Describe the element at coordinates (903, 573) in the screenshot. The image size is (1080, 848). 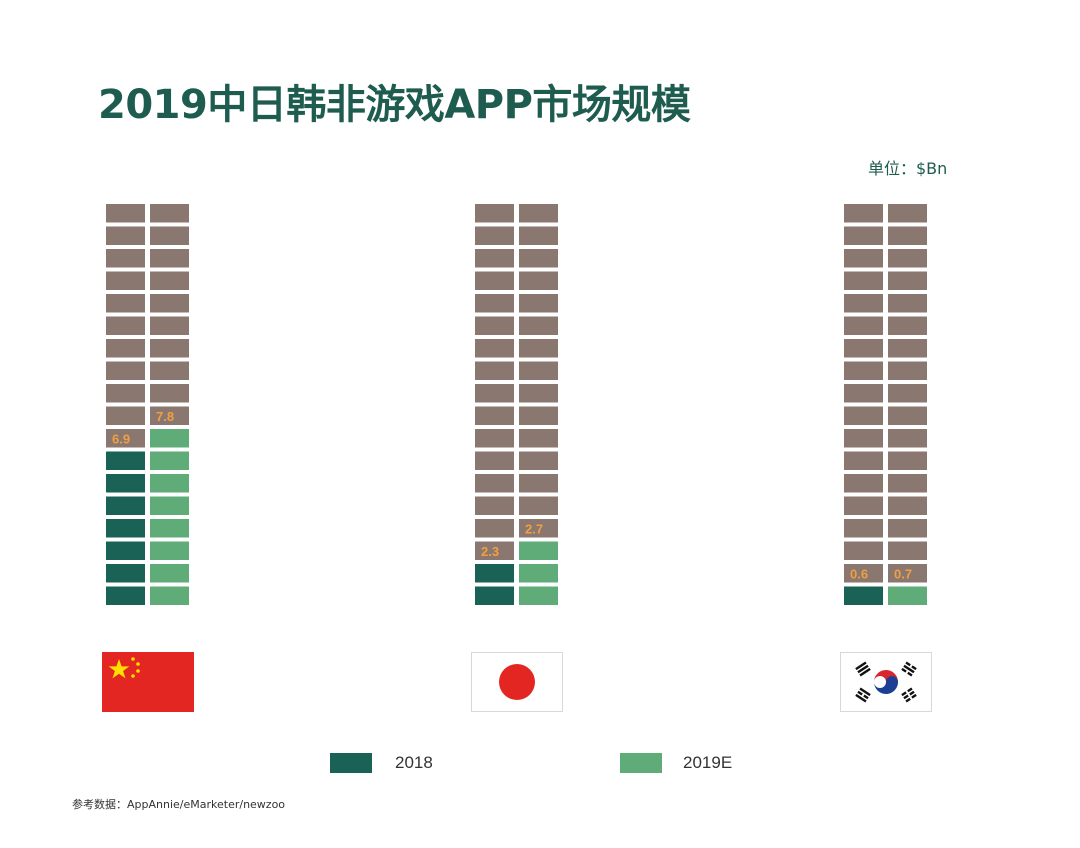
I see `data-label: 0.7` at that location.